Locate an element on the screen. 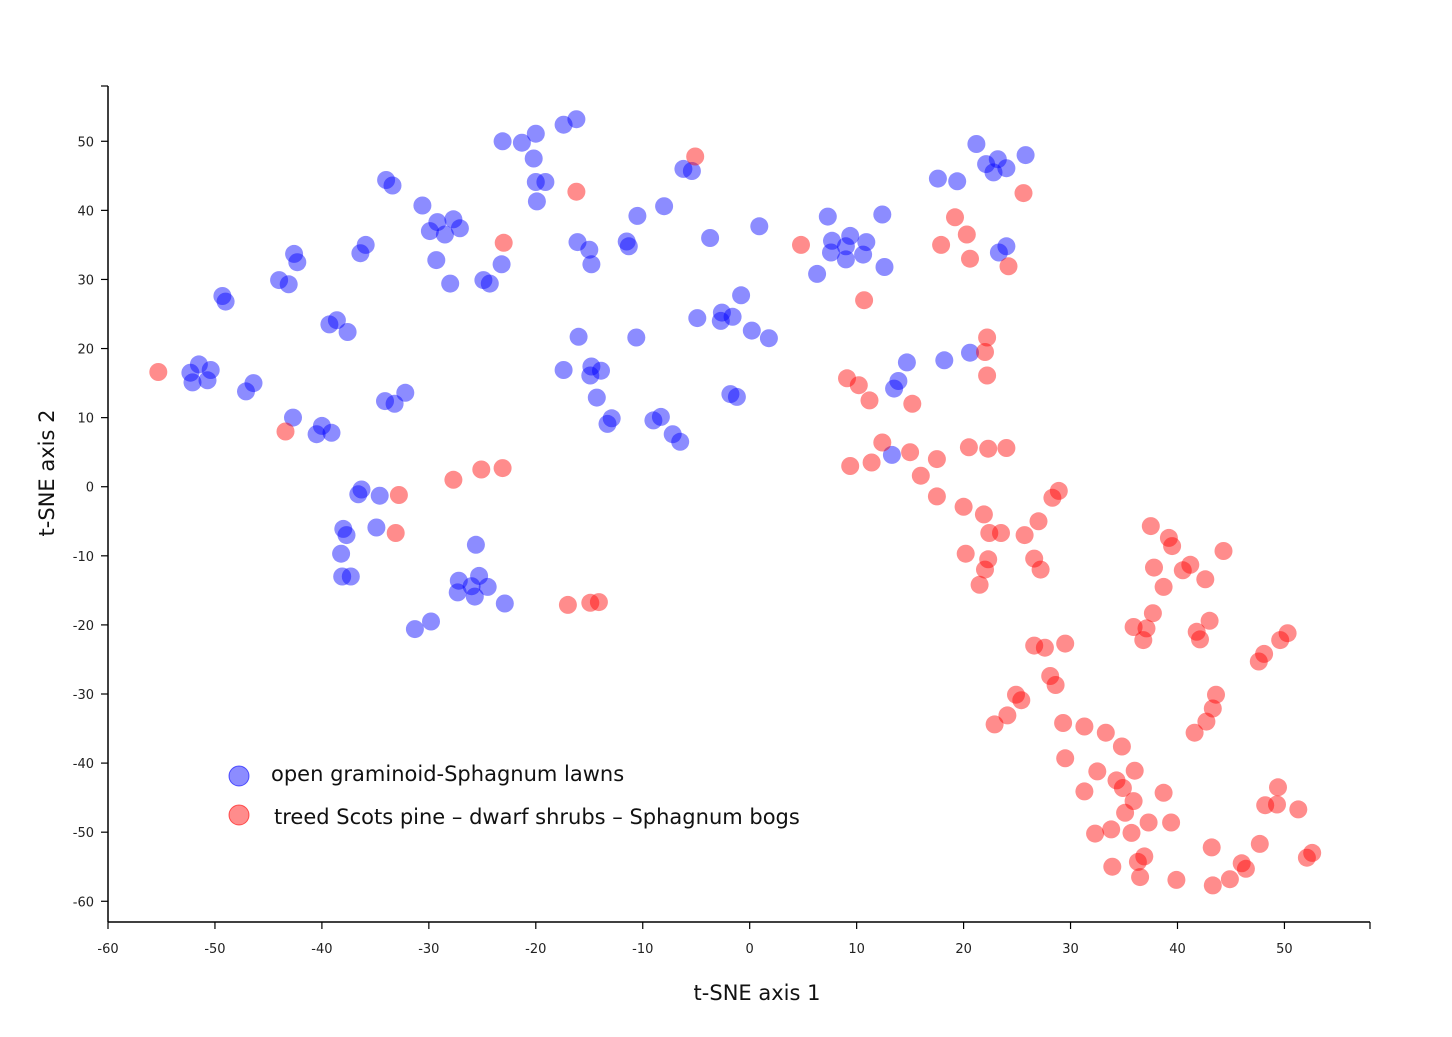 This screenshot has height=1037, width=1452. y-axis: -60 -50 -40 -30 -20 -10 0 10 20 30 40 50 is located at coordinates (91, 503).